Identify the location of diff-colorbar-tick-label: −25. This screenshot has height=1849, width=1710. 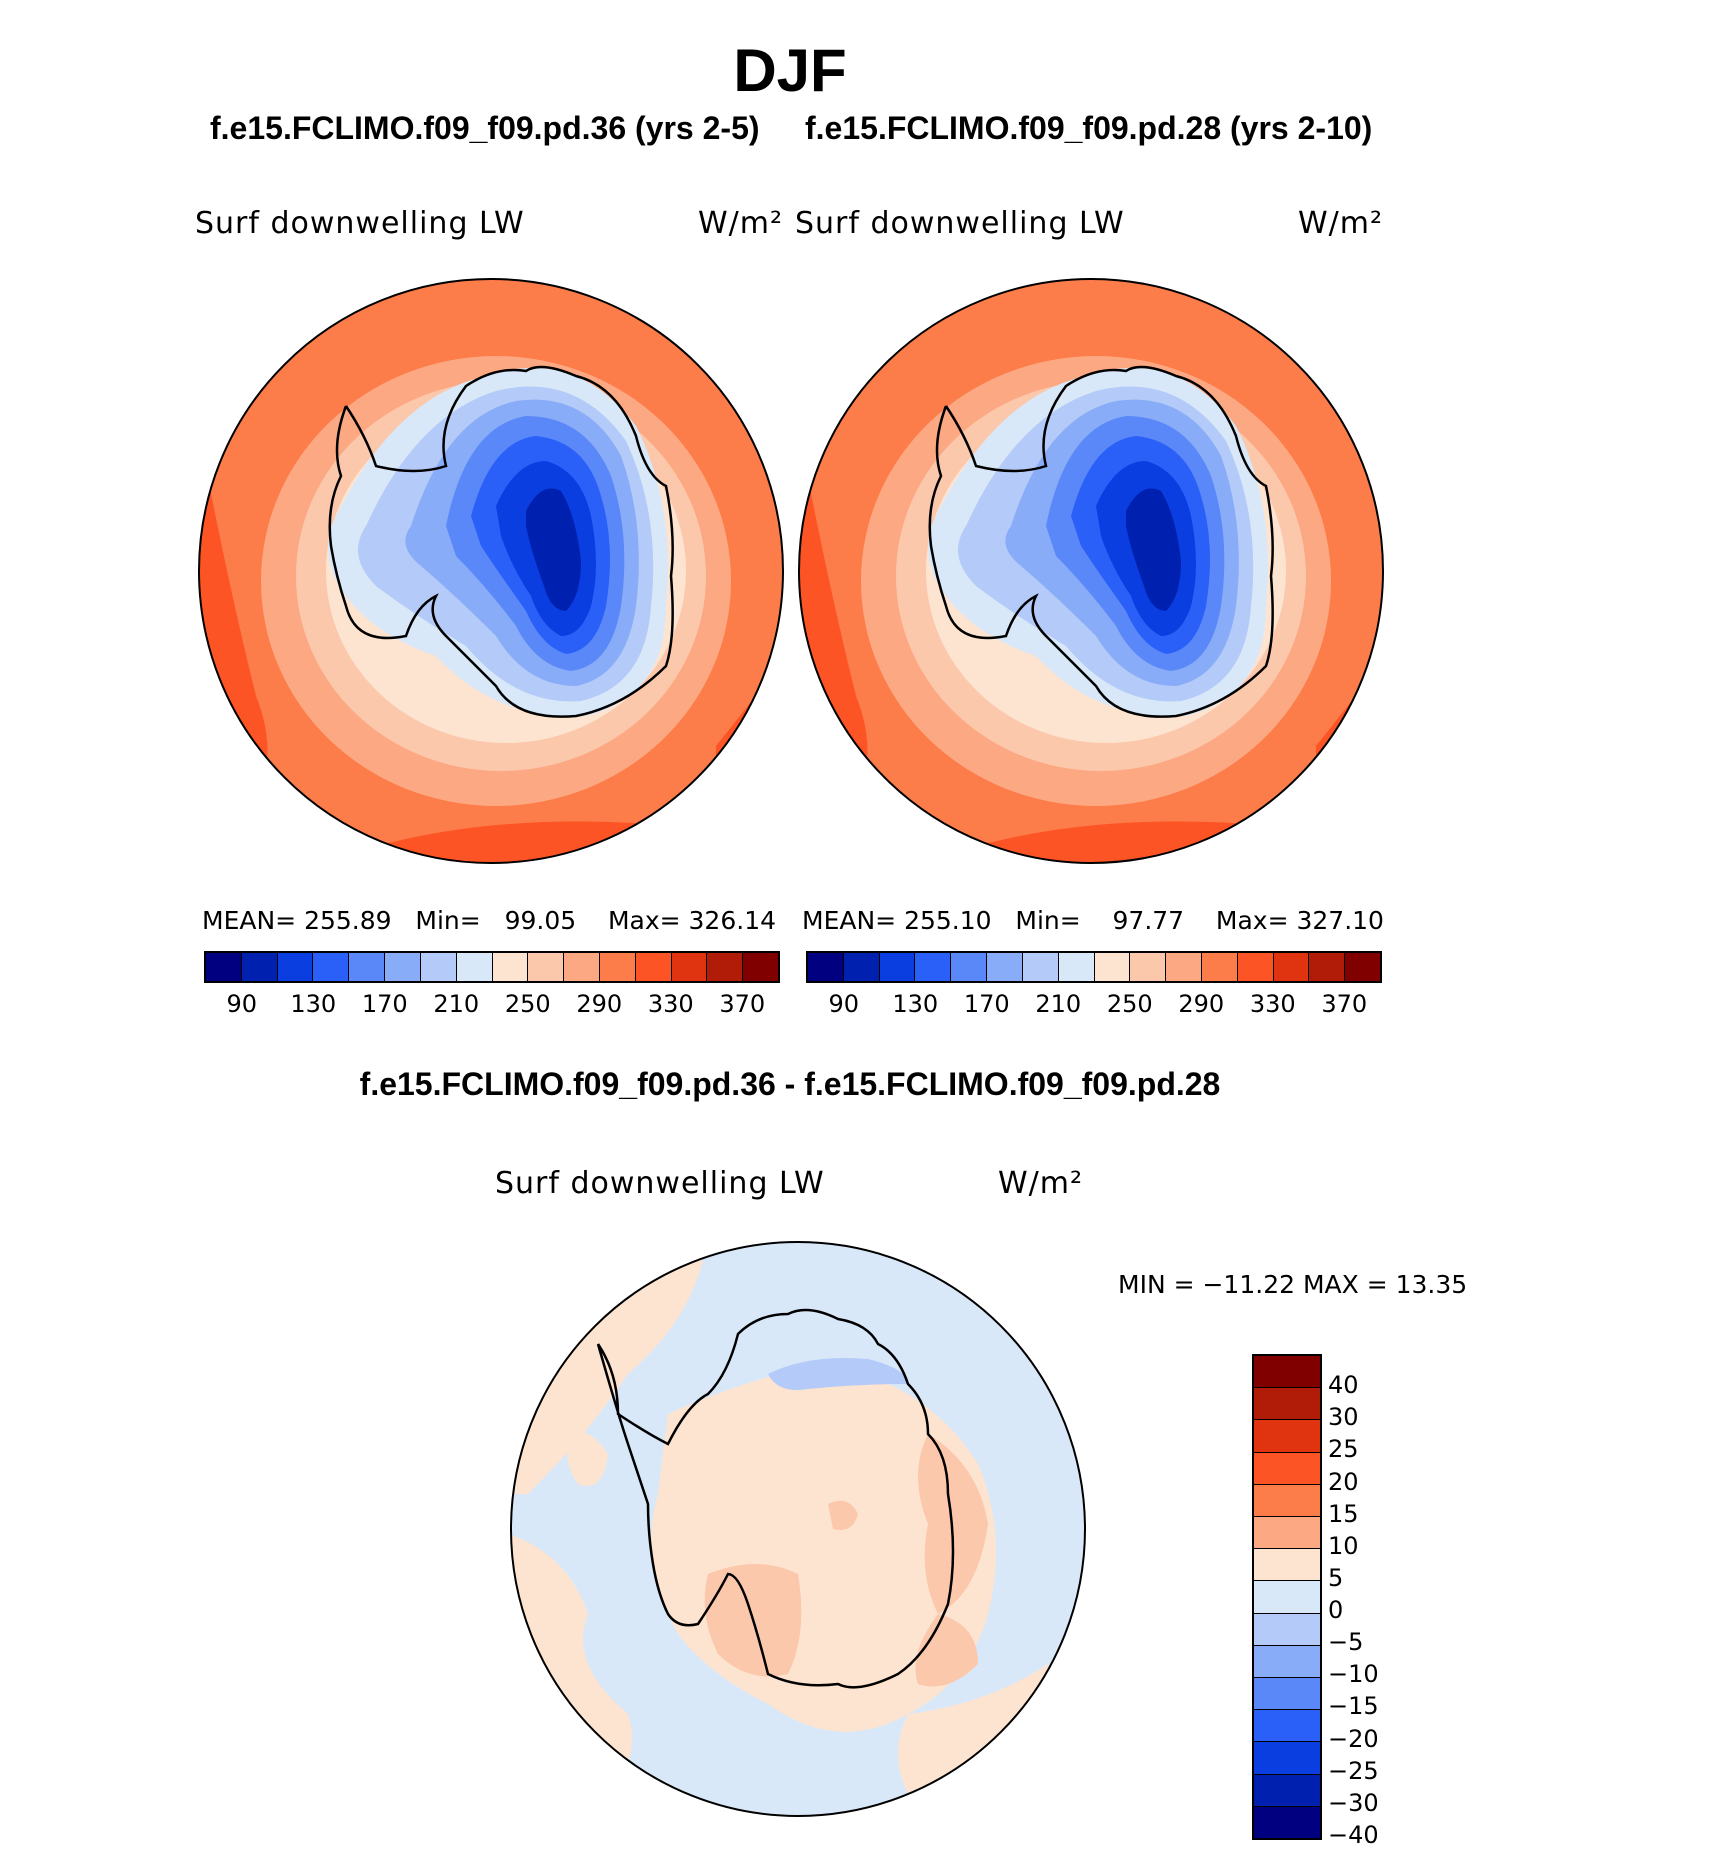
(1353, 1770).